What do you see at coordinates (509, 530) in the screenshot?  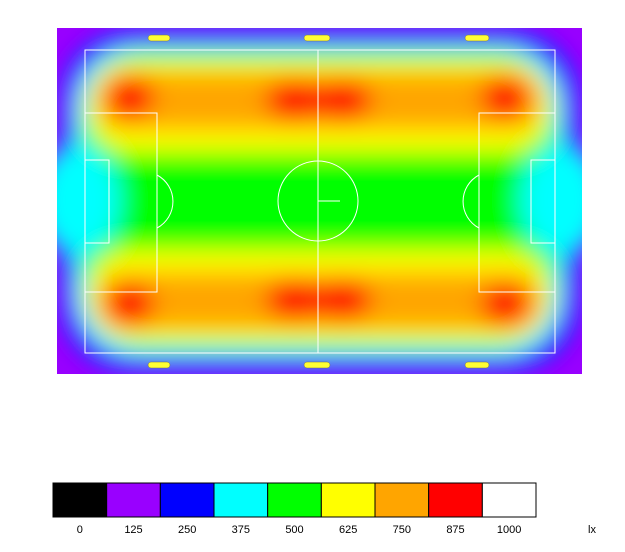 I see `colorbar-tick-label: 1000` at bounding box center [509, 530].